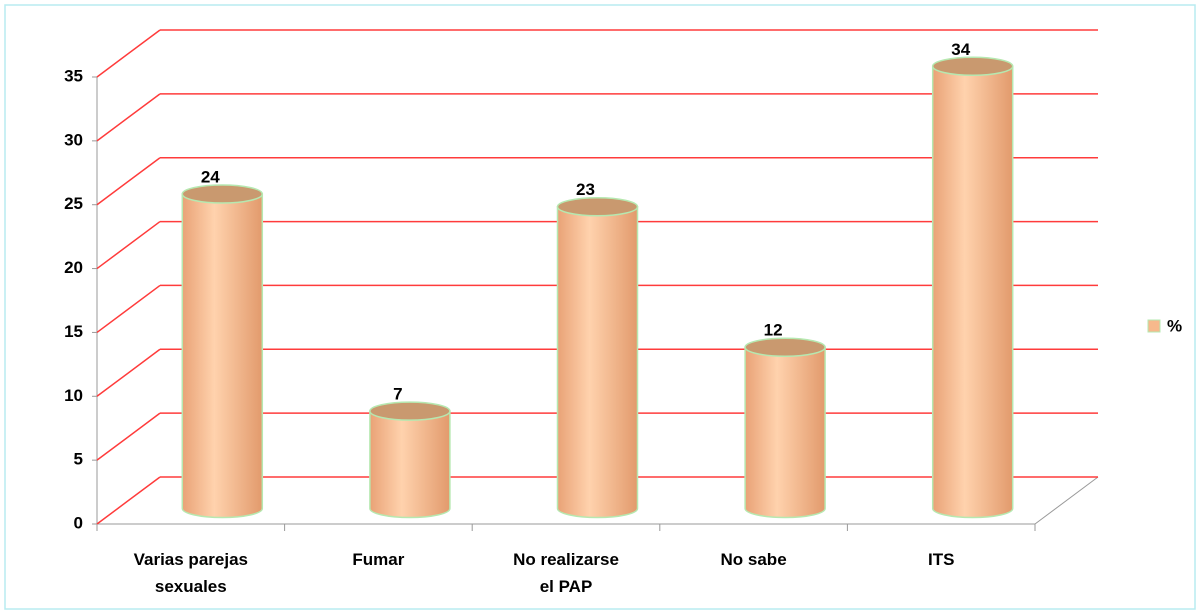  Describe the element at coordinates (378, 559) in the screenshot. I see `x-tick-label: Fumar` at that location.